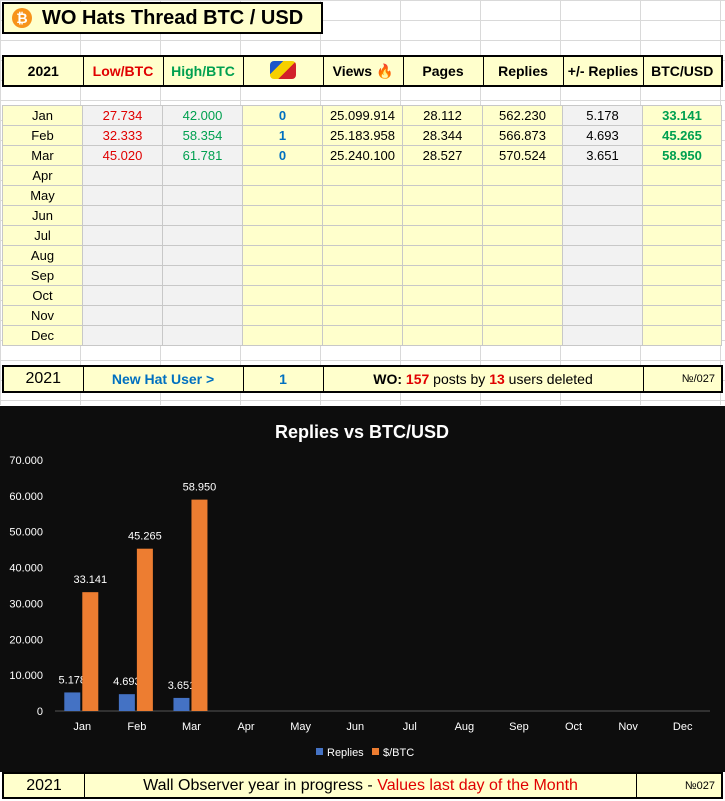  Describe the element at coordinates (682, 379) in the screenshot. I see `summary-ref: №/027` at that location.